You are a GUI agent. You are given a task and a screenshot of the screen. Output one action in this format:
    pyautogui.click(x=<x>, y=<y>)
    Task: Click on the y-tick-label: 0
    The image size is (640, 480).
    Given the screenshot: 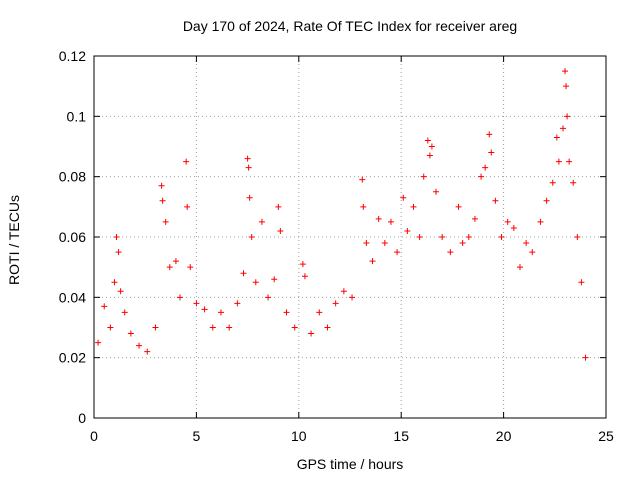 What is the action you would take?
    pyautogui.click(x=82, y=418)
    